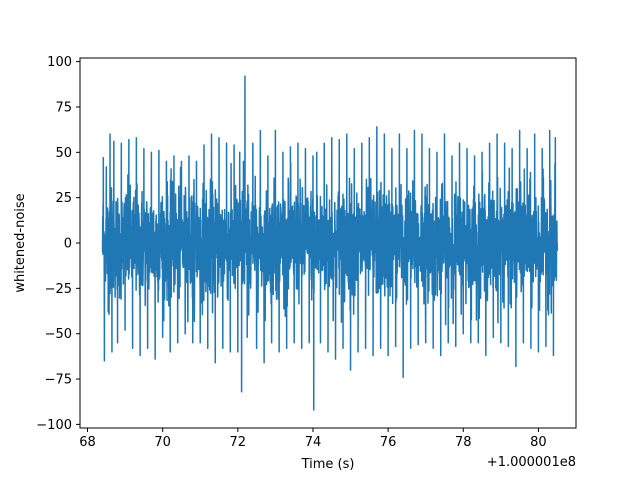  What do you see at coordinates (388, 442) in the screenshot?
I see `x-tick-label: 76` at bounding box center [388, 442].